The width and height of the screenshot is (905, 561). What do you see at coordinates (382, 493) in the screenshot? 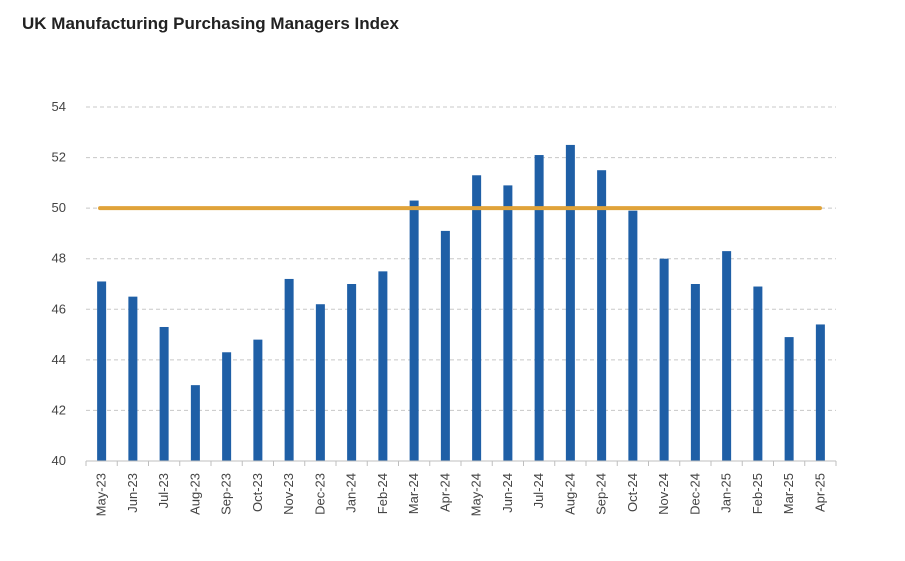
I see `x-category-label: Feb-24` at bounding box center [382, 493].